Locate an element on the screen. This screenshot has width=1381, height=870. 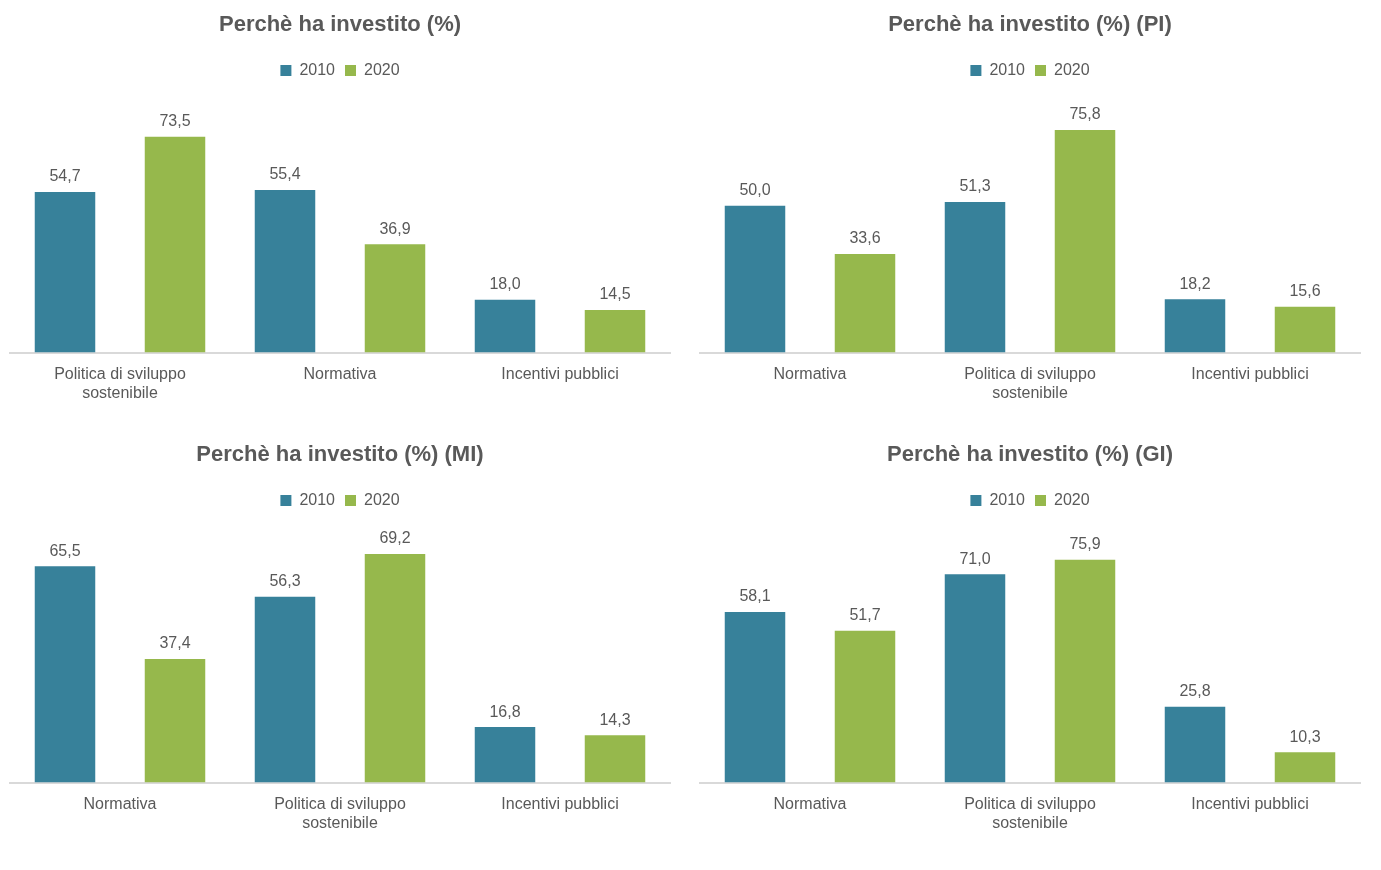
data-label: 51,7 is located at coordinates (865, 615).